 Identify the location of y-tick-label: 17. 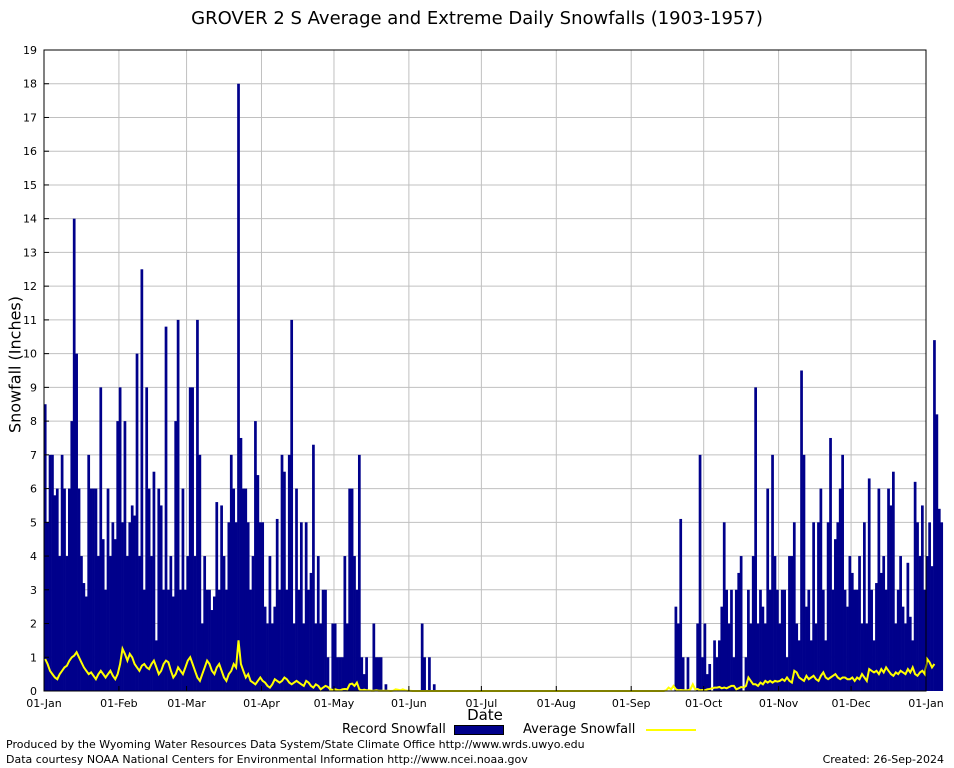
(30, 117).